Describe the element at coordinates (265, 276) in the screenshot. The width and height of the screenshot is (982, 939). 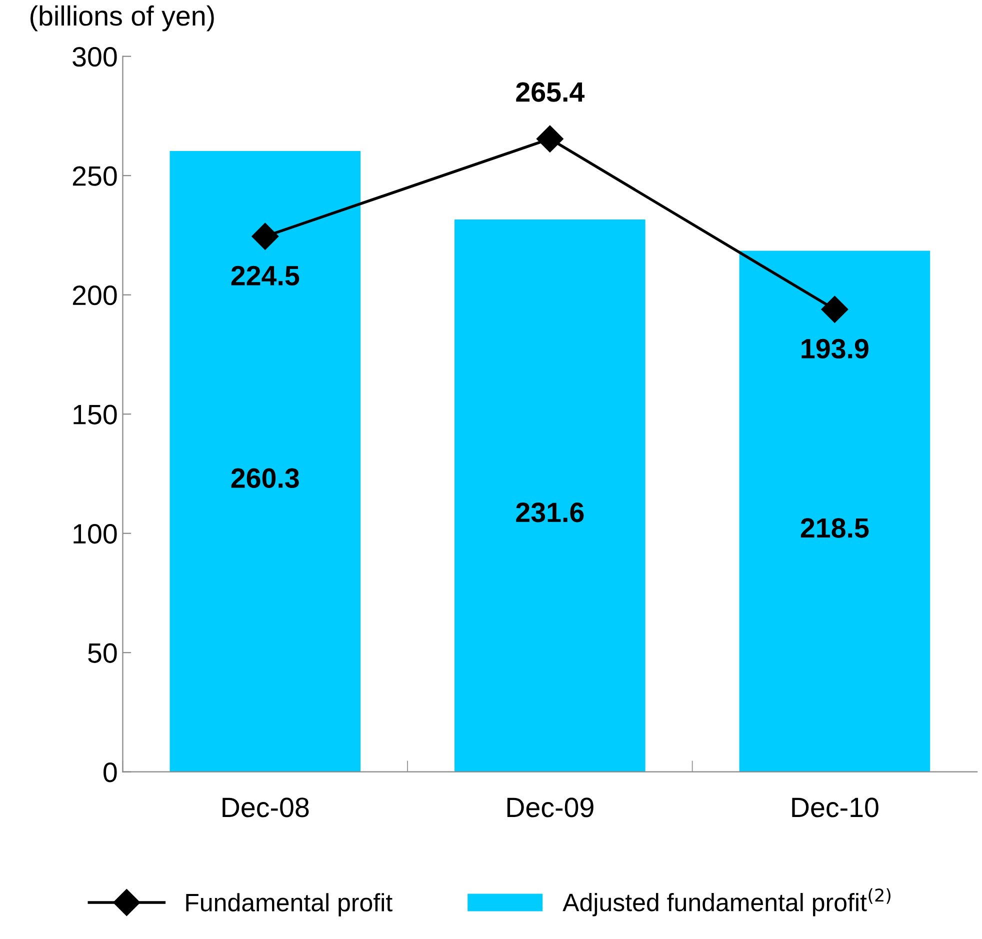
I see `data-label: 224.5` at that location.